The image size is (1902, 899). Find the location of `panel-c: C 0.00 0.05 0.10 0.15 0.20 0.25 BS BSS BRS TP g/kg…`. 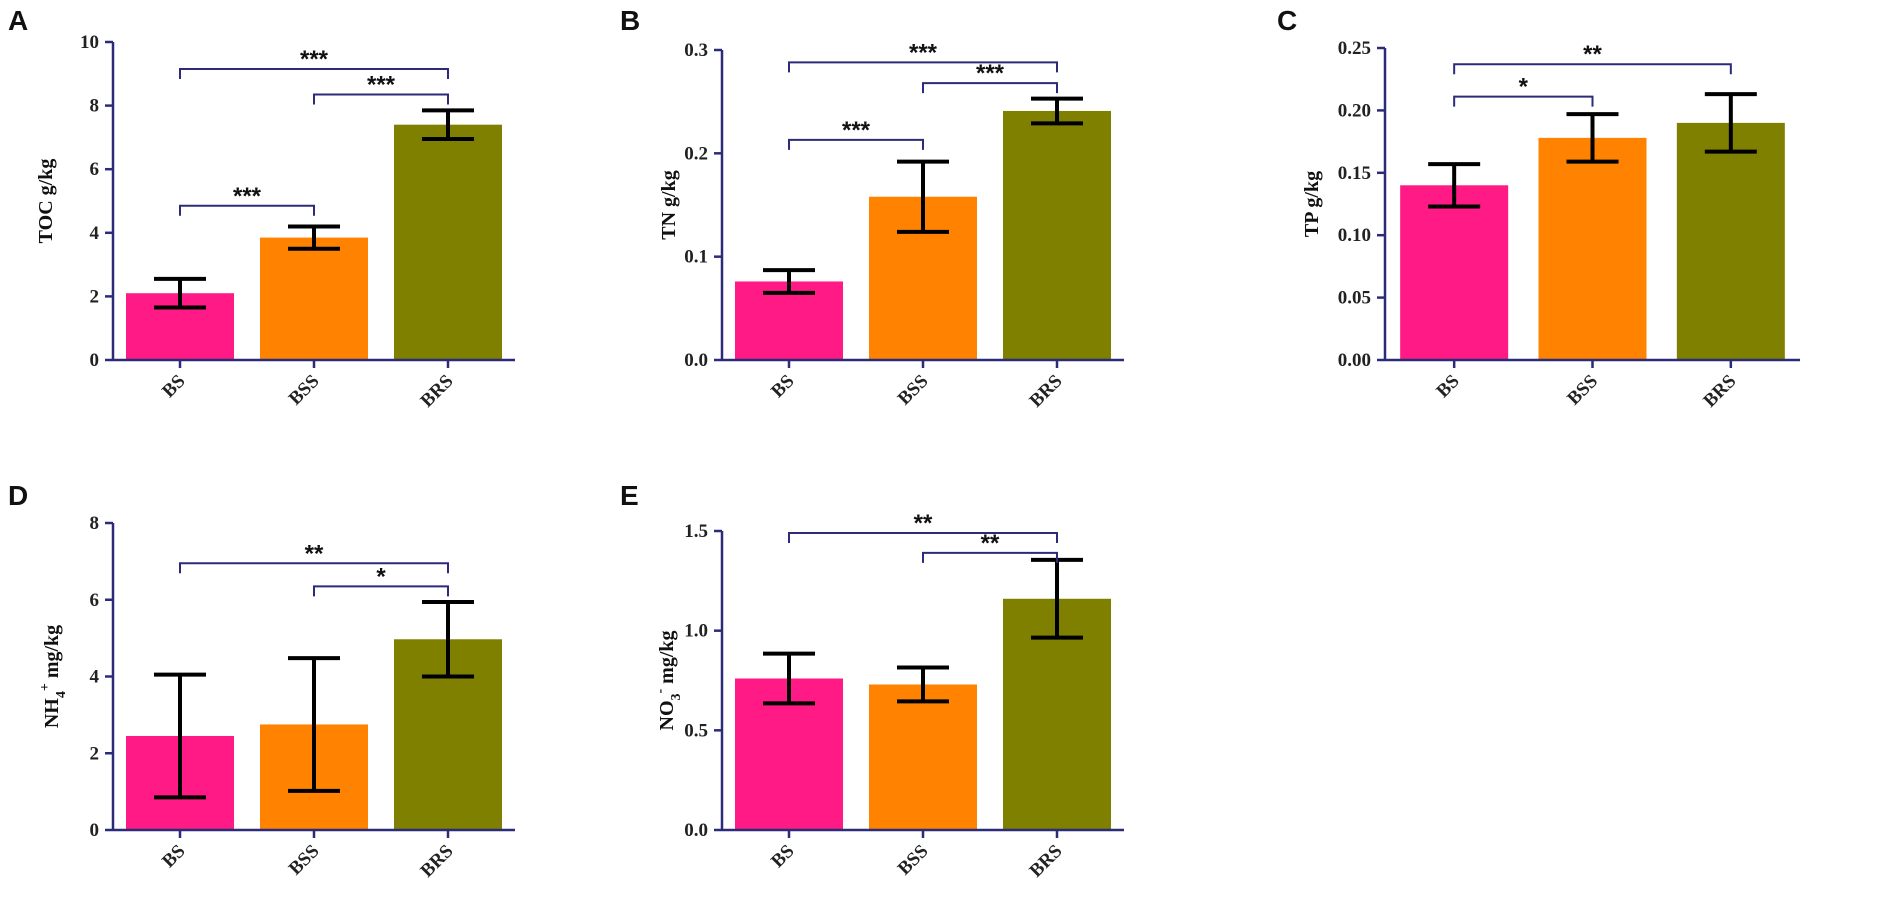

panel-c: C 0.00 0.05 0.10 0.15 0.20 0.25 BS BSS BRS TP g/kg… is located at coordinates (1538, 208).